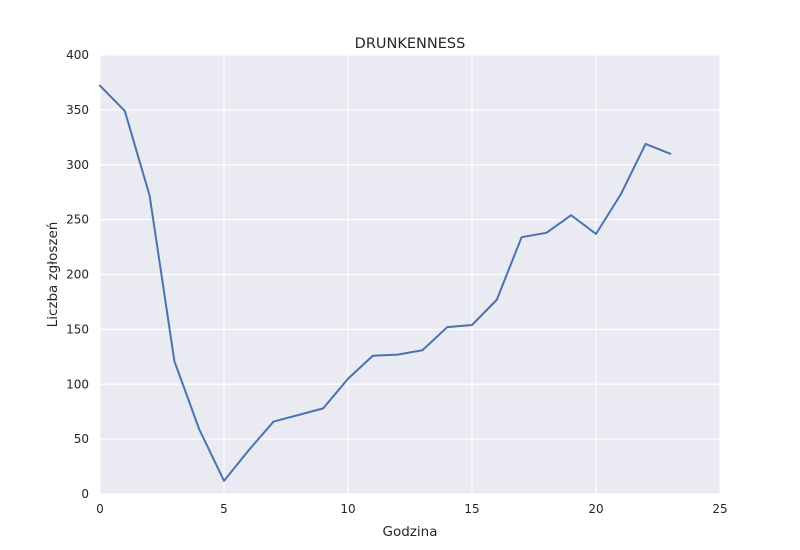  I want to click on x-axis-title: Godzina, so click(410, 532).